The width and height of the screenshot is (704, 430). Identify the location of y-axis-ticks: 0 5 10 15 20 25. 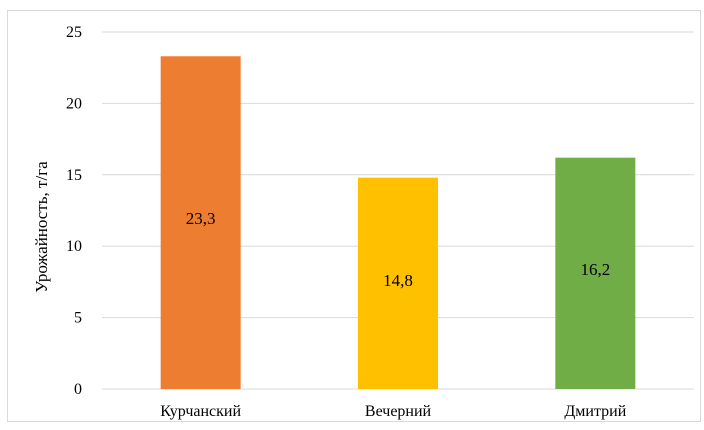
(74, 211).